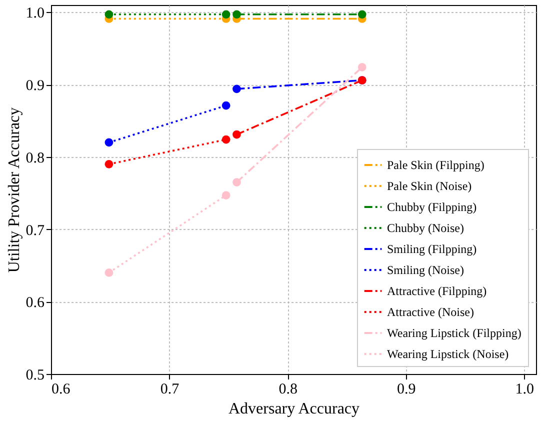 The width and height of the screenshot is (541, 421). Describe the element at coordinates (294, 409) in the screenshot. I see `x-axis-title: Adversary Accuracy` at that location.